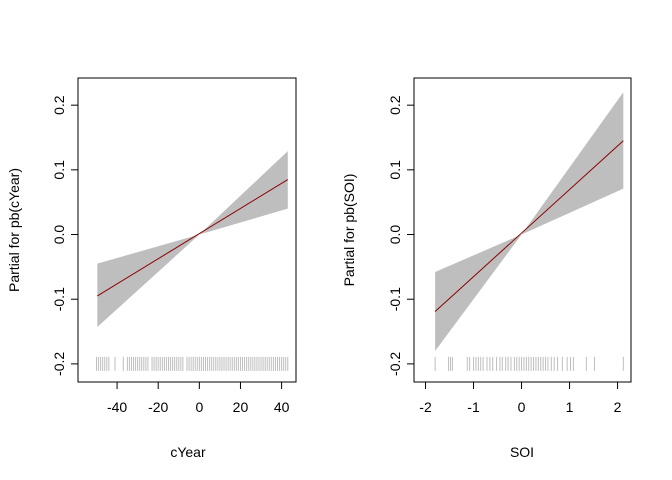 Image resolution: width=672 pixels, height=480 pixels. What do you see at coordinates (522, 452) in the screenshot?
I see `x-axis-label: SOI` at bounding box center [522, 452].